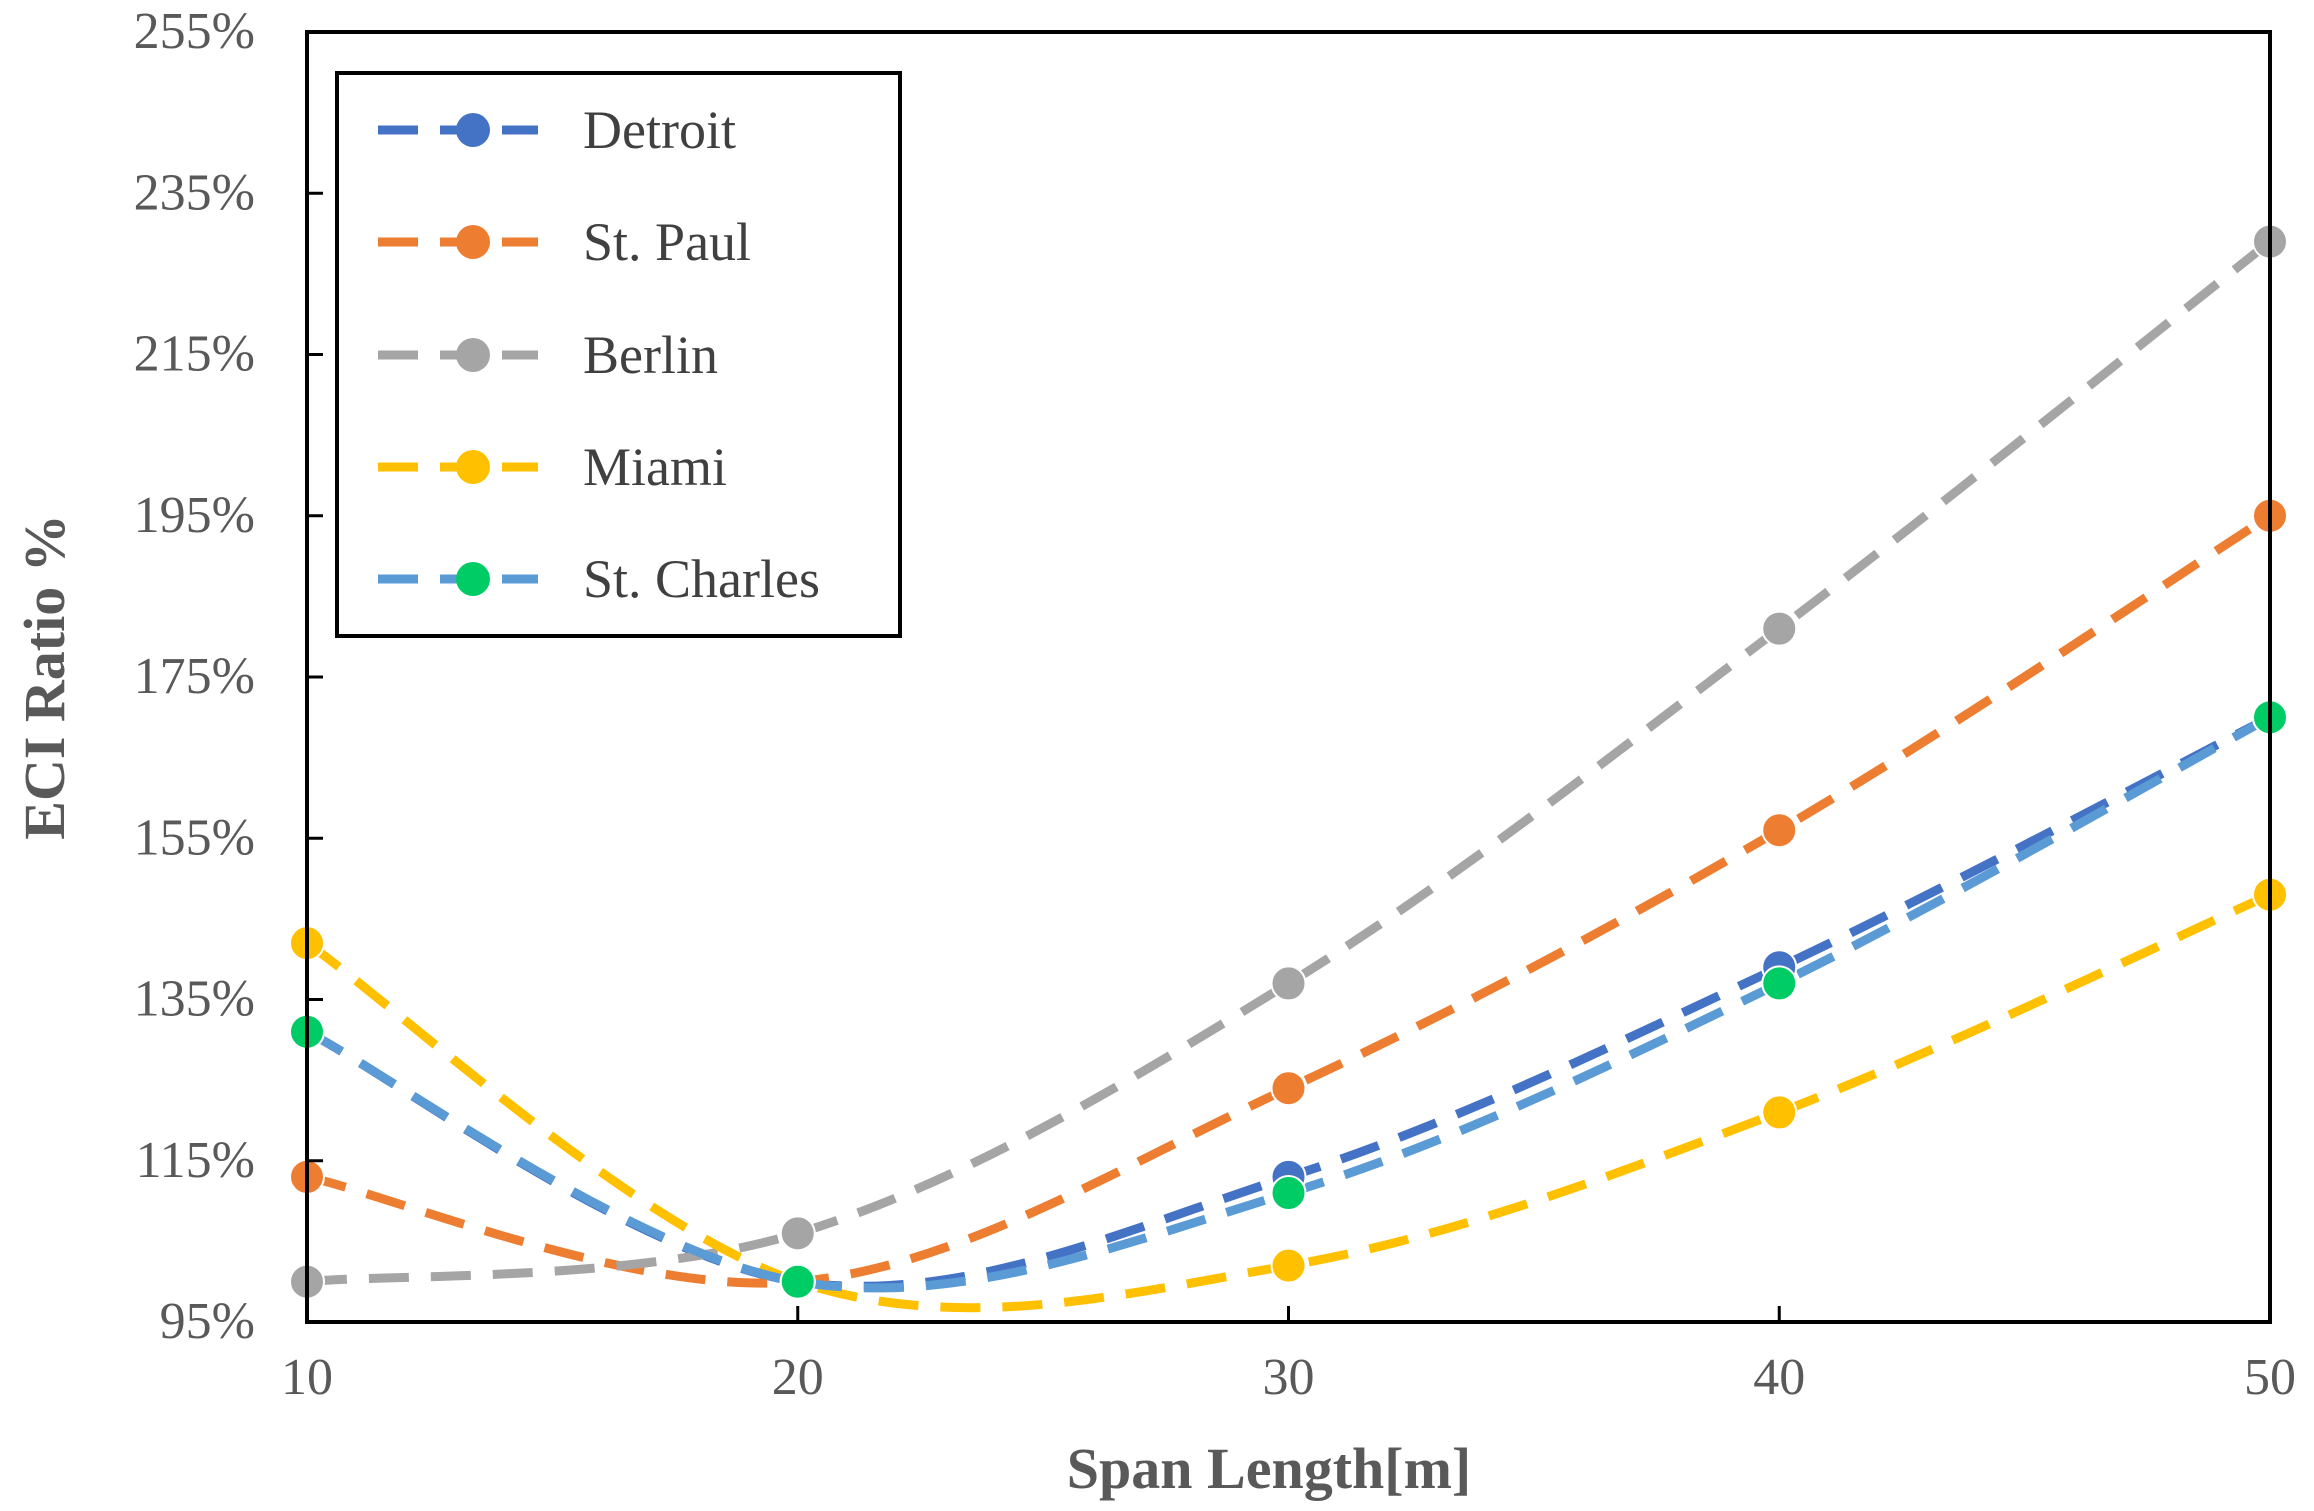  Describe the element at coordinates (659, 130) in the screenshot. I see `legend-label-detroit: Detroit` at that location.